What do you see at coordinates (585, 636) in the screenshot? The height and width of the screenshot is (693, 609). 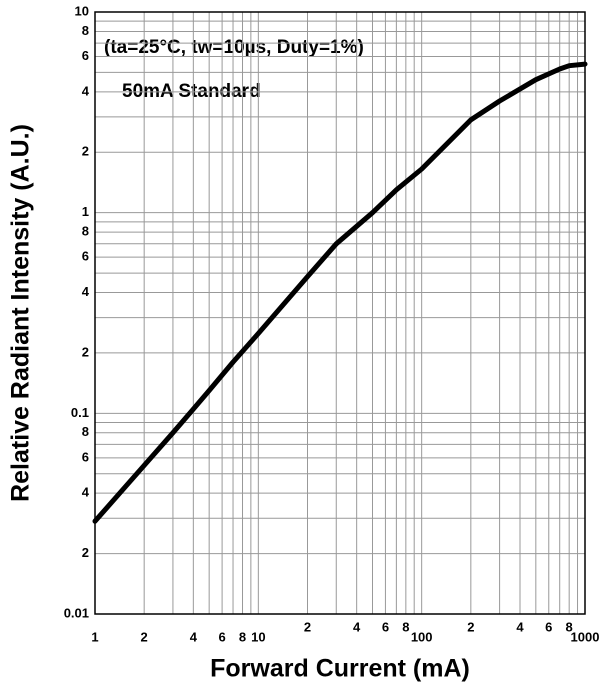 I see `x-tick-label: 1000` at bounding box center [585, 636].